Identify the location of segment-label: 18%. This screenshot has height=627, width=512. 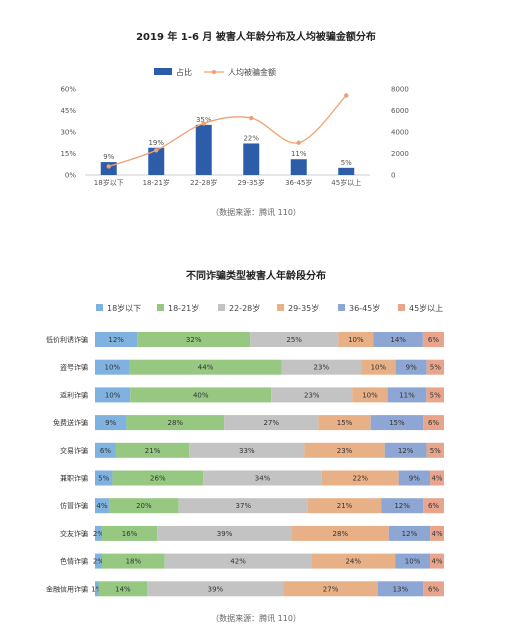
(134, 562).